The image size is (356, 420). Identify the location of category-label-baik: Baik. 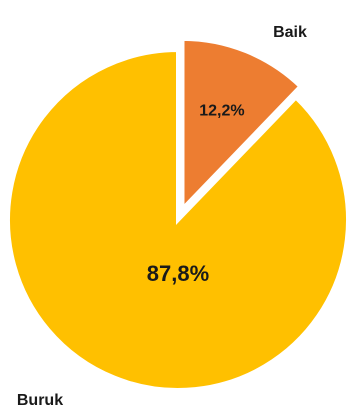
(290, 32).